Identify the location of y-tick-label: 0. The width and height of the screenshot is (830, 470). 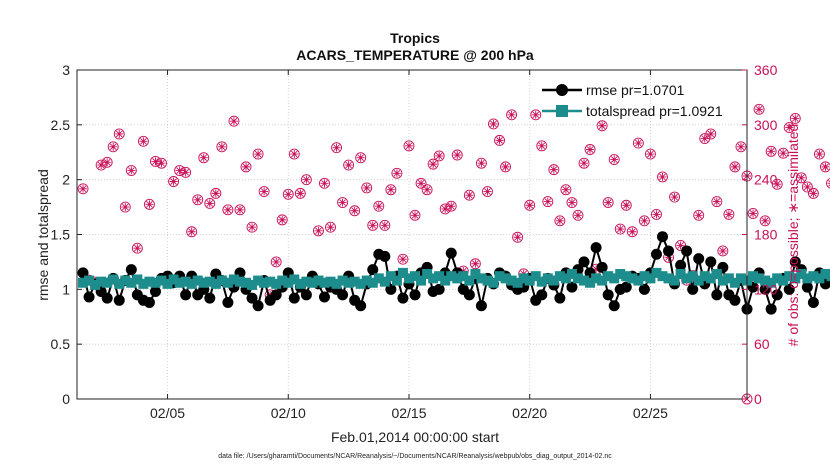
(66, 399).